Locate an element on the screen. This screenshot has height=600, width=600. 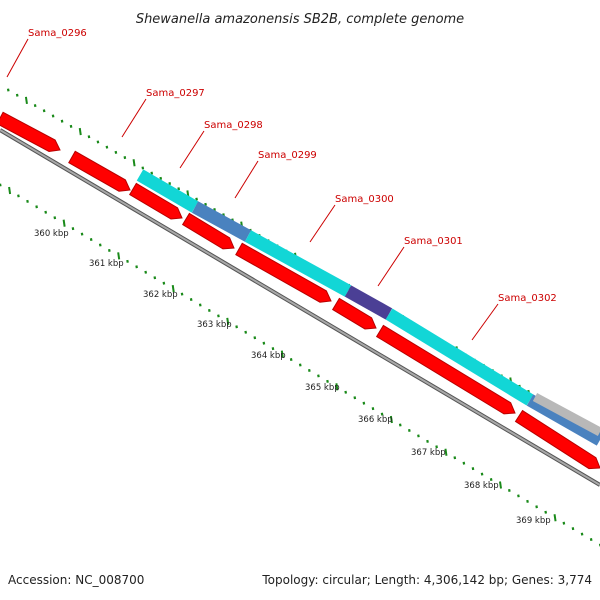
gene-label-sama-0297: Sama_0297 is located at coordinates (175, 93).